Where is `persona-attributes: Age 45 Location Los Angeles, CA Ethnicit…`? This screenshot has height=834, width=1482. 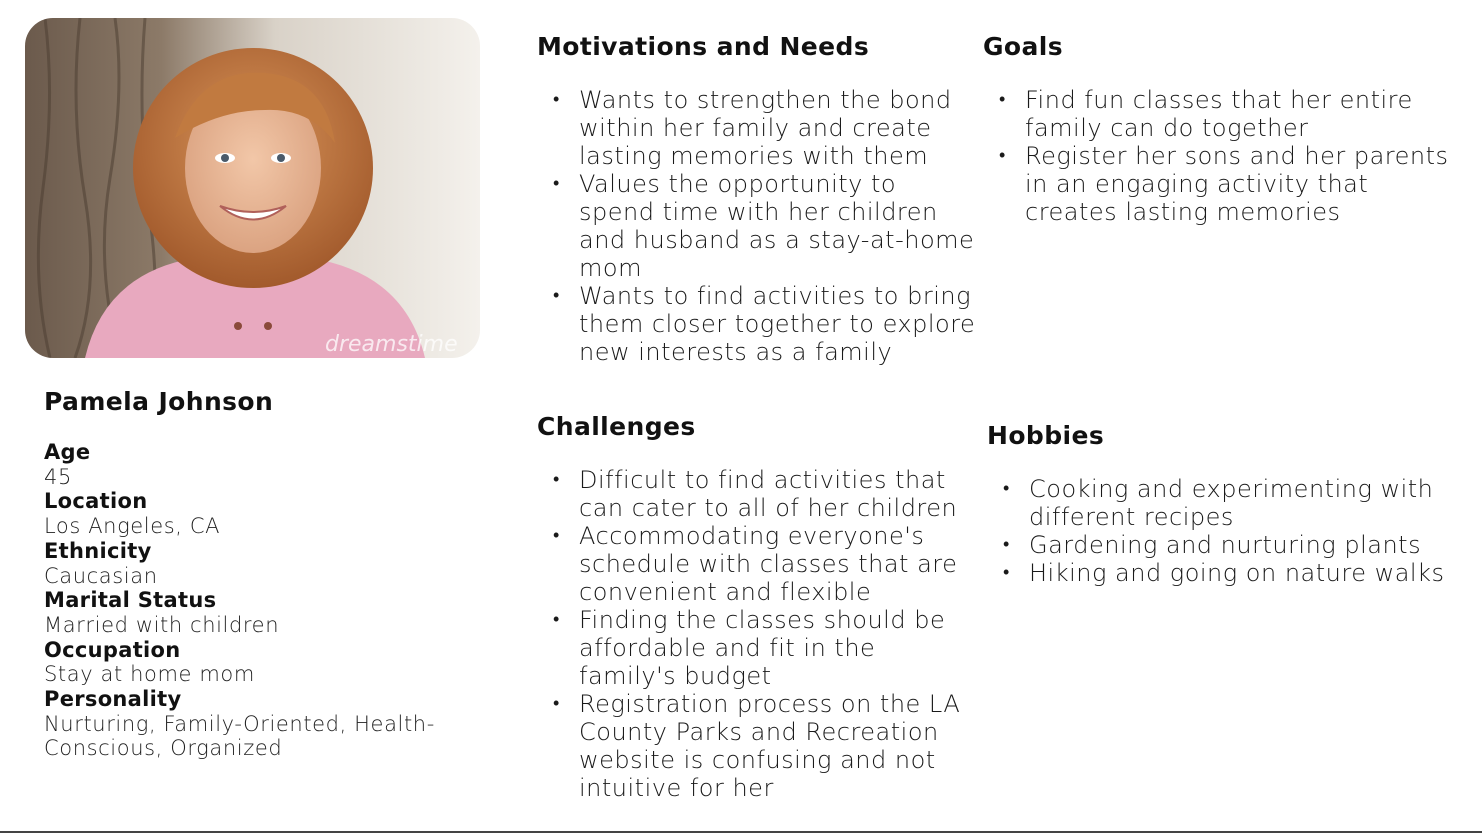 persona-attributes: Age 45 Location Los Angeles, CA Ethnicit… is located at coordinates (264, 600).